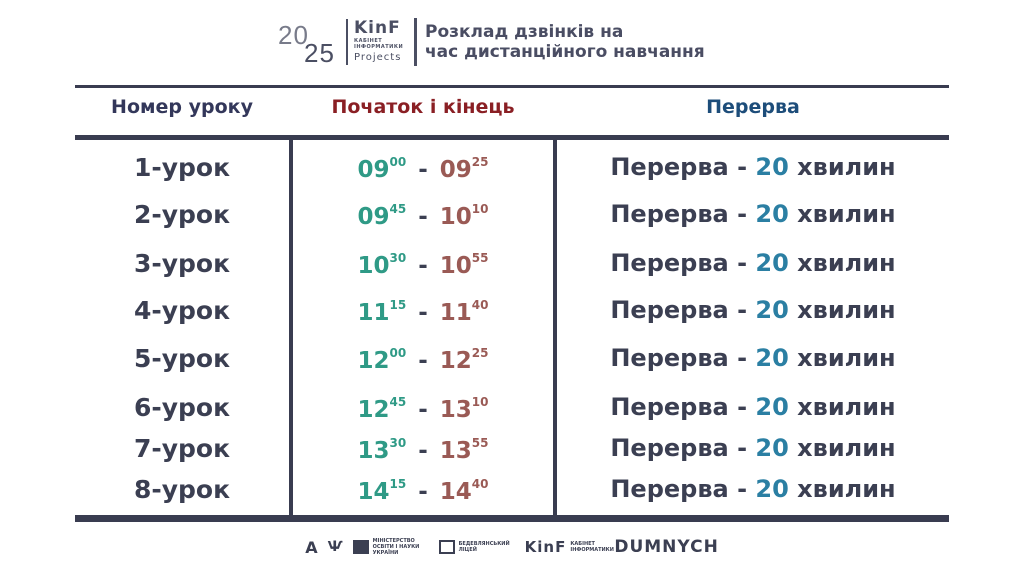 The image size is (1024, 576). Describe the element at coordinates (464, 450) in the screenshot. I see `end-time: 1355` at that location.